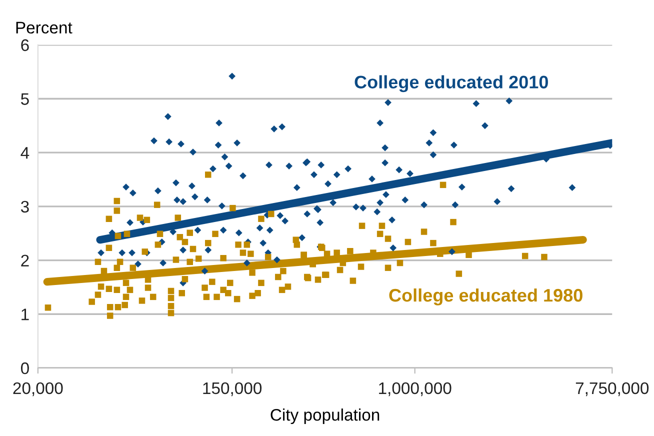 Image resolution: width=654 pixels, height=436 pixels. Describe the element at coordinates (25, 260) in the screenshot. I see `y-tick-label: 2` at that location.